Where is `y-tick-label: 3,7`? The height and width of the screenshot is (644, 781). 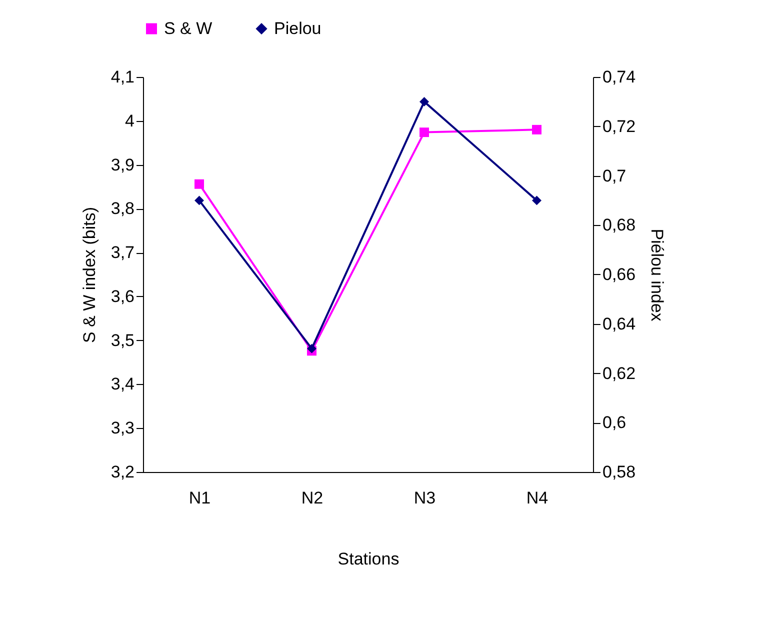
y-tick-label: 3,7 is located at coordinates (122, 252).